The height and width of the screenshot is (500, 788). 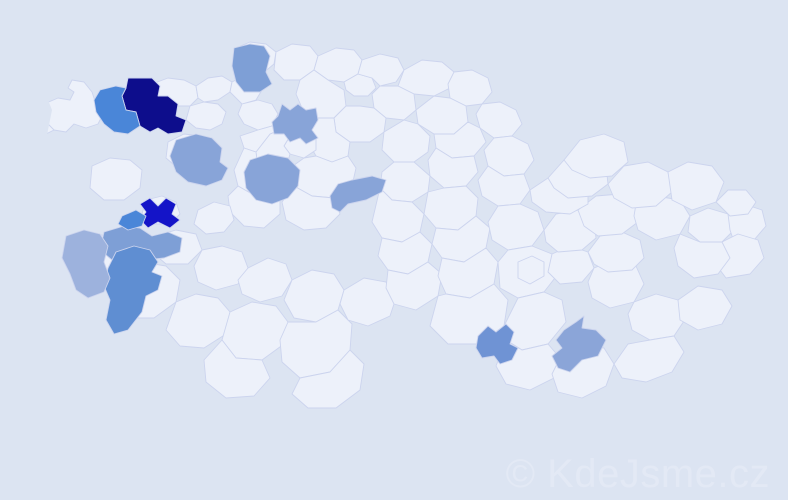 What do you see at coordinates (199, 160) in the screenshot?
I see `district-chomutov-highlight` at bounding box center [199, 160].